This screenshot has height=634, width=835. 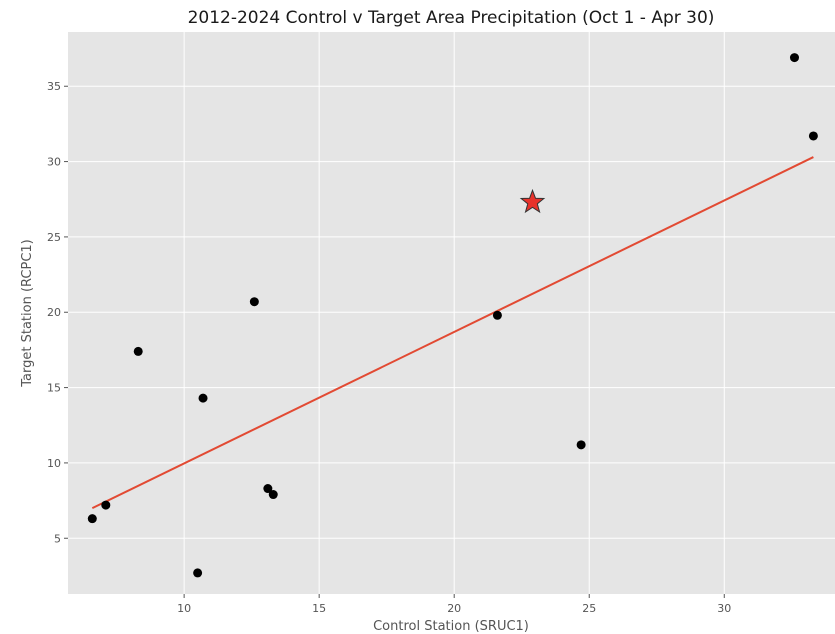 What do you see at coordinates (184, 608) in the screenshot?
I see `x-tick-label: 10` at bounding box center [184, 608].